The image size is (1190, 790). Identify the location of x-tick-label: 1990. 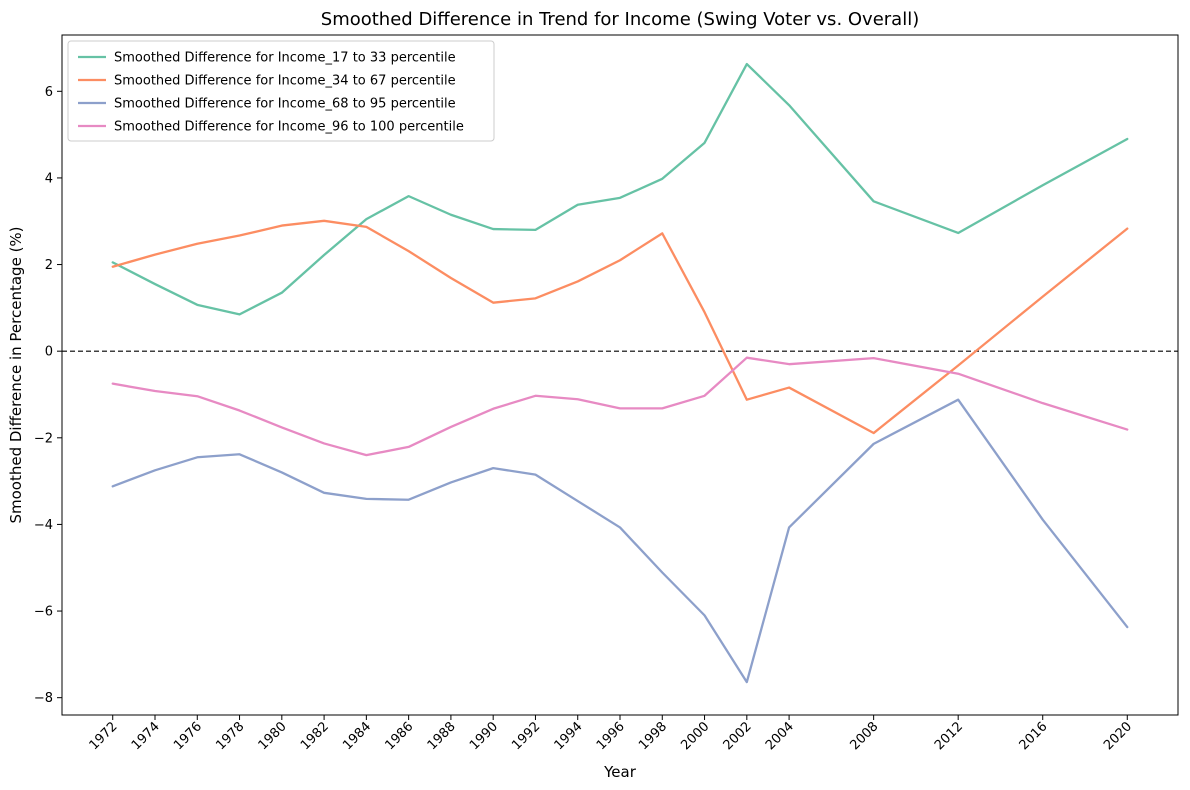
(484, 736).